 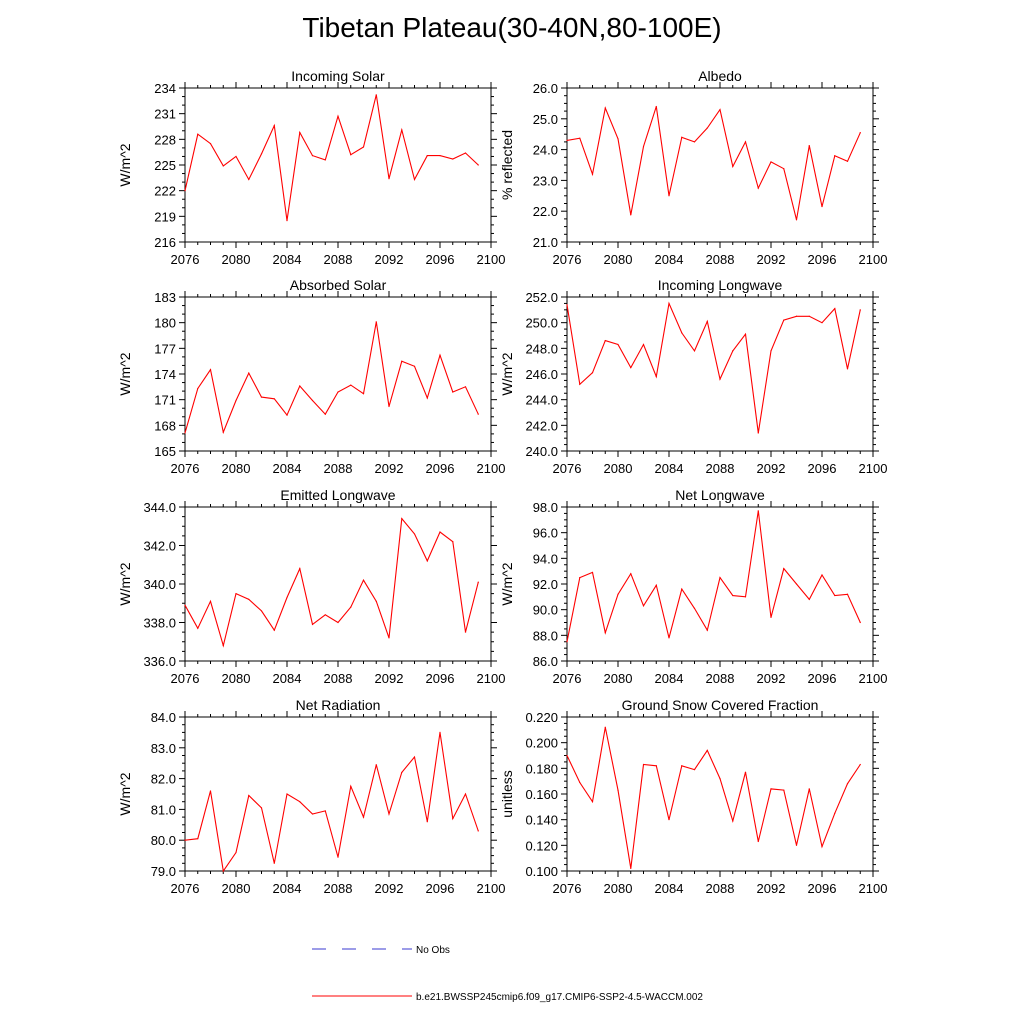 What do you see at coordinates (512, 27) in the screenshot?
I see `figure-title: Tibetan Plateau(30-40N,80-100E)` at bounding box center [512, 27].